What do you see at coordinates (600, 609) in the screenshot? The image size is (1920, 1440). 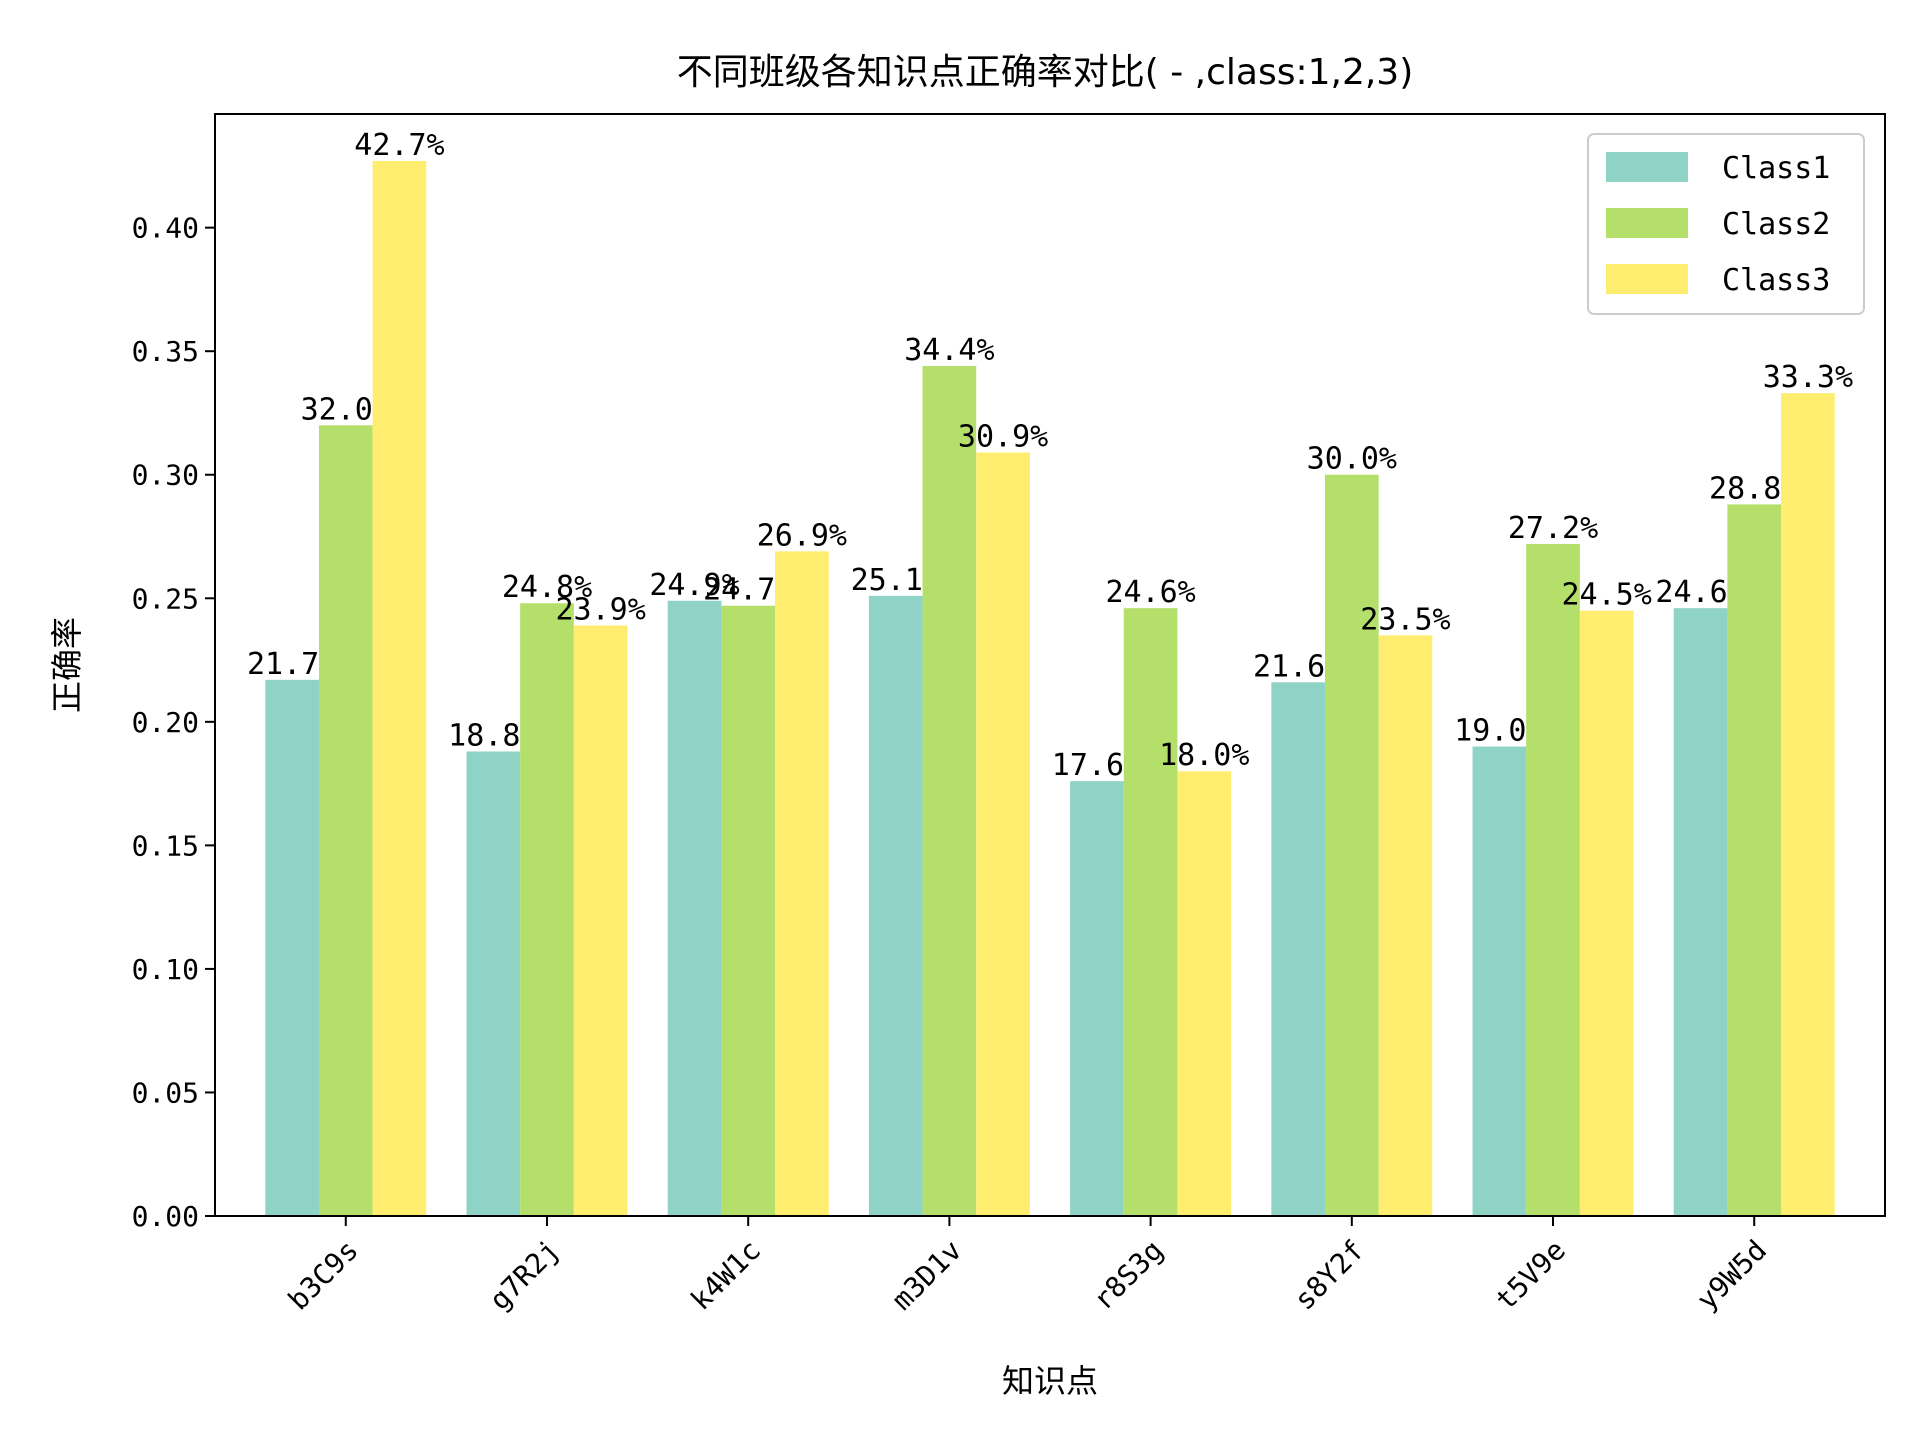 I see `bar-value-label: 23.9%` at bounding box center [600, 609].